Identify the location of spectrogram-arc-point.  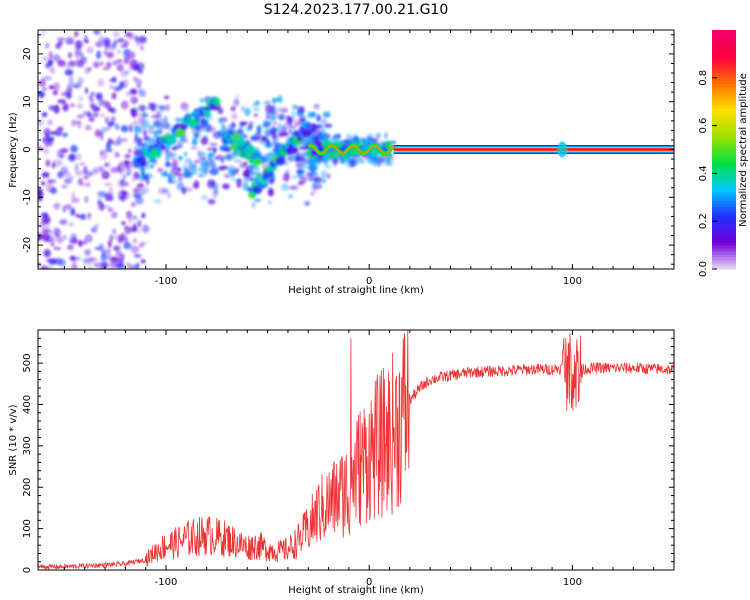
(256, 155).